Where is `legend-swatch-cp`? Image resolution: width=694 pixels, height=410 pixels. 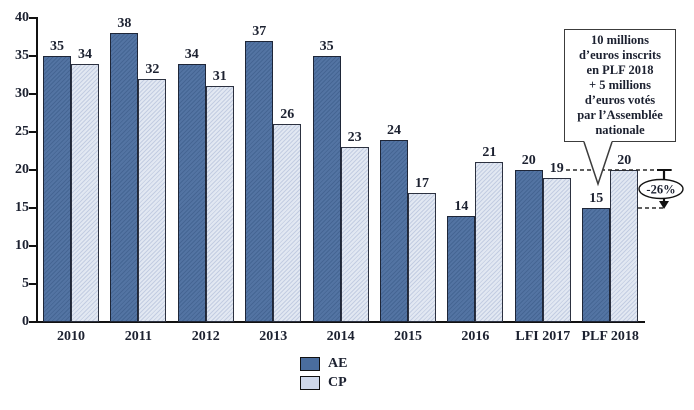
legend-swatch-cp is located at coordinates (310, 382).